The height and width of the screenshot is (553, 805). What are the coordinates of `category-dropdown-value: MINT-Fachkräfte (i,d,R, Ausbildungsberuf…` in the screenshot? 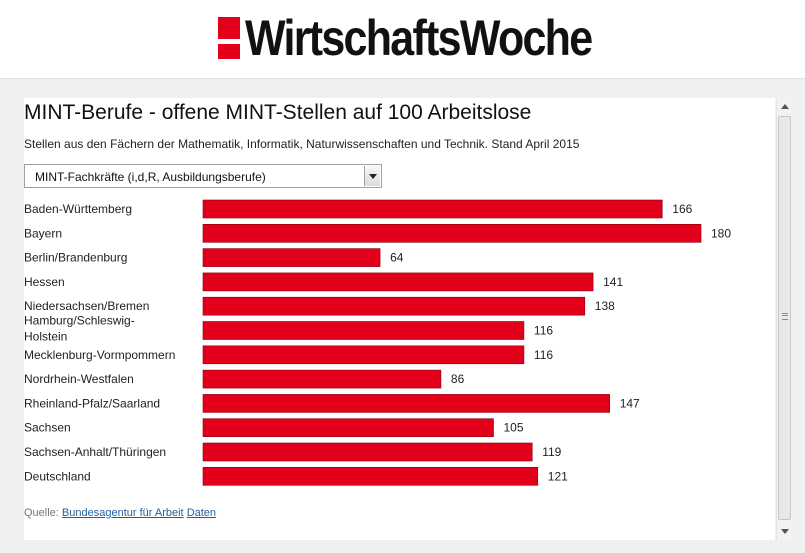 It's located at (150, 177).